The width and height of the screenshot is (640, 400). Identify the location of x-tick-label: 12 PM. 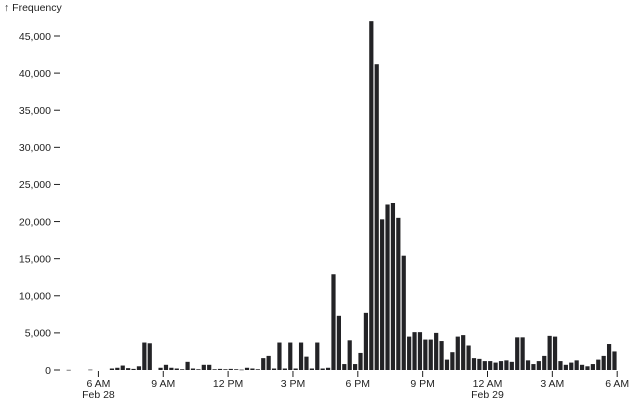
(228, 384).